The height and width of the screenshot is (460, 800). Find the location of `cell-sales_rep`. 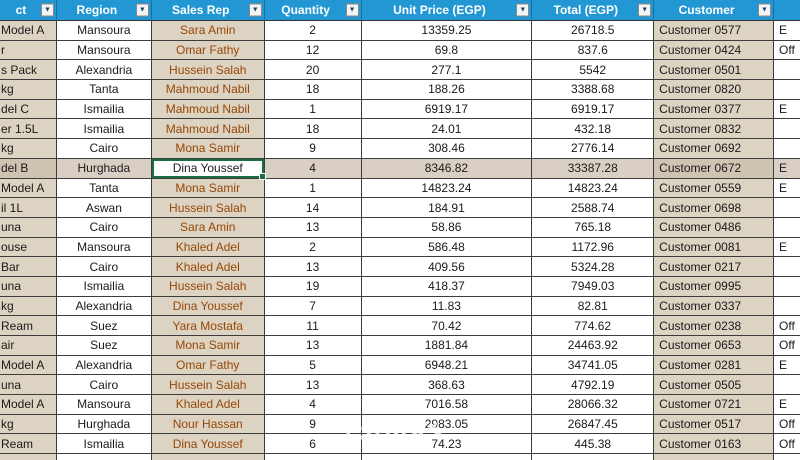

cell-sales_rep is located at coordinates (208, 457).